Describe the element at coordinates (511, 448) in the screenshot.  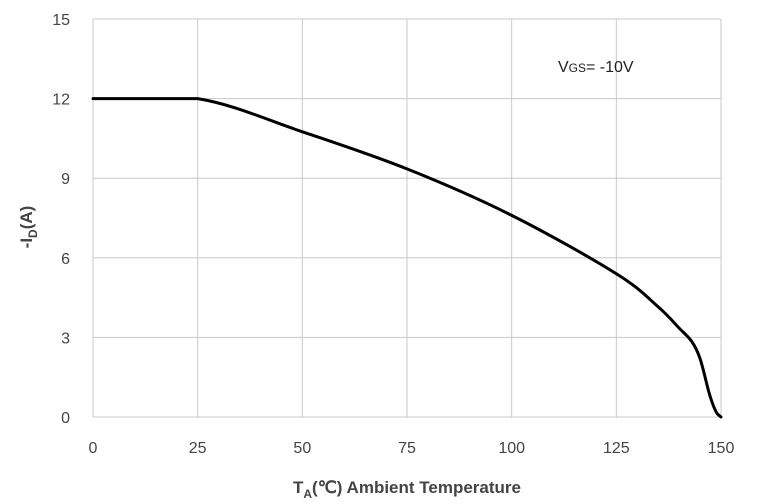
I see `x-tick-label: 100` at that location.